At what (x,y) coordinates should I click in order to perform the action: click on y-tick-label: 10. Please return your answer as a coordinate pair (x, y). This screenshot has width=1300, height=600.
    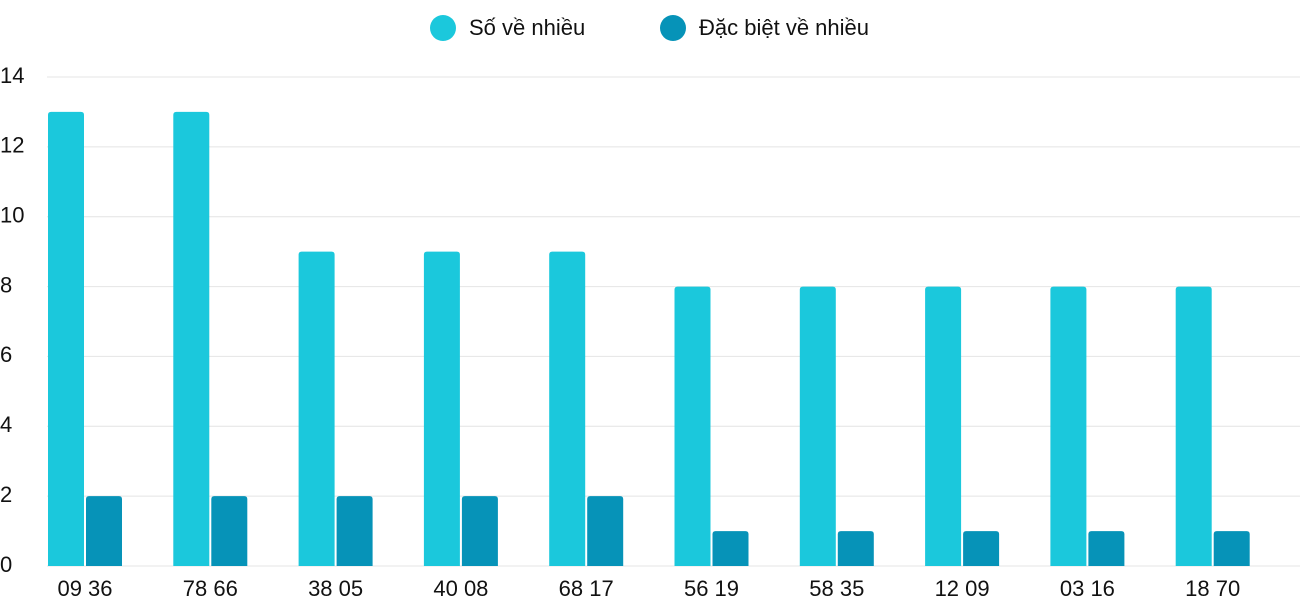
    Looking at the image, I should click on (12, 215).